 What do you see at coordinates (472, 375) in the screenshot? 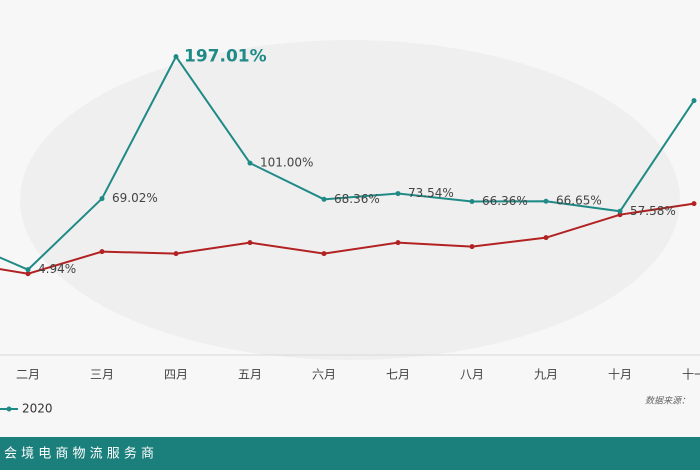
I see `x-tick-label: 八月` at bounding box center [472, 375].